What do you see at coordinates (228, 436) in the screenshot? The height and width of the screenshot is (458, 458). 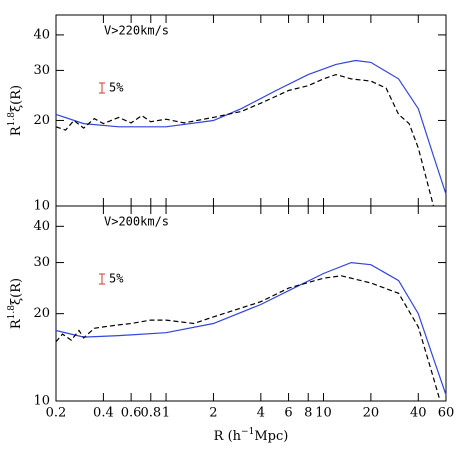 I see `x-axis-label-part: R (h` at bounding box center [228, 436].